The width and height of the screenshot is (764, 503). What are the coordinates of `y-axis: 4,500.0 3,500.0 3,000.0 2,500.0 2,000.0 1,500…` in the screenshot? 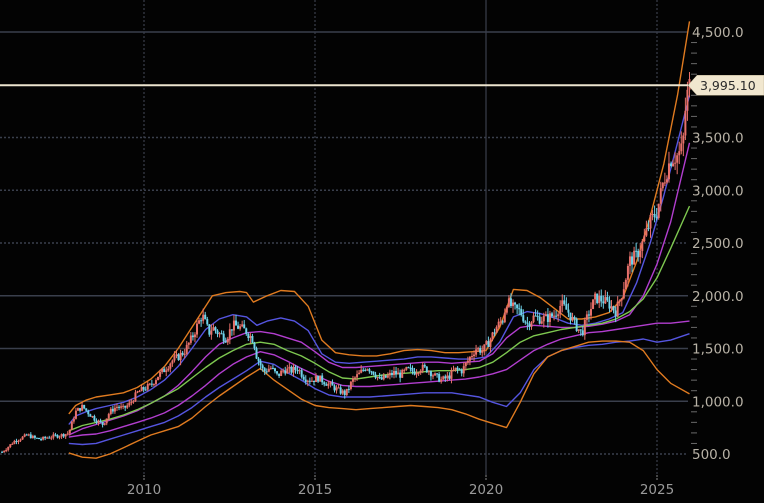 It's located at (717, 244).